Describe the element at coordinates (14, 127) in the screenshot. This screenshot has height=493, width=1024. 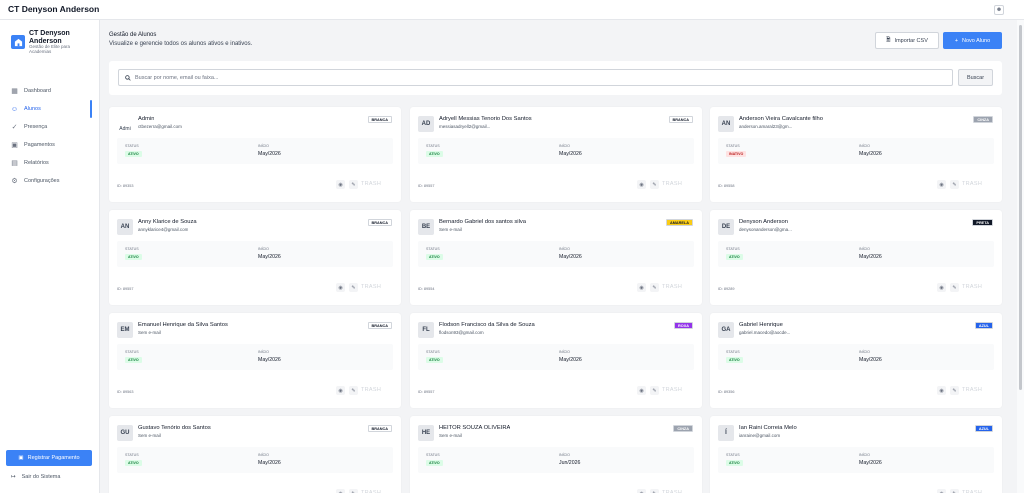
I see `user-check-icon: ✓` at that location.